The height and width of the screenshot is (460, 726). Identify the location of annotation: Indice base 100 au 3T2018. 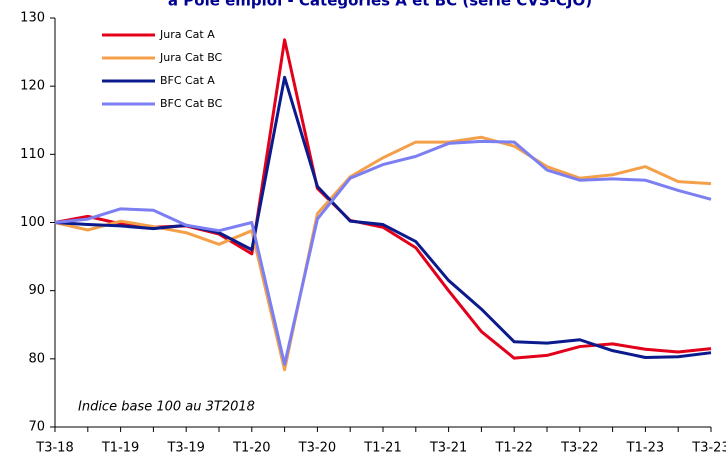
(166, 407).